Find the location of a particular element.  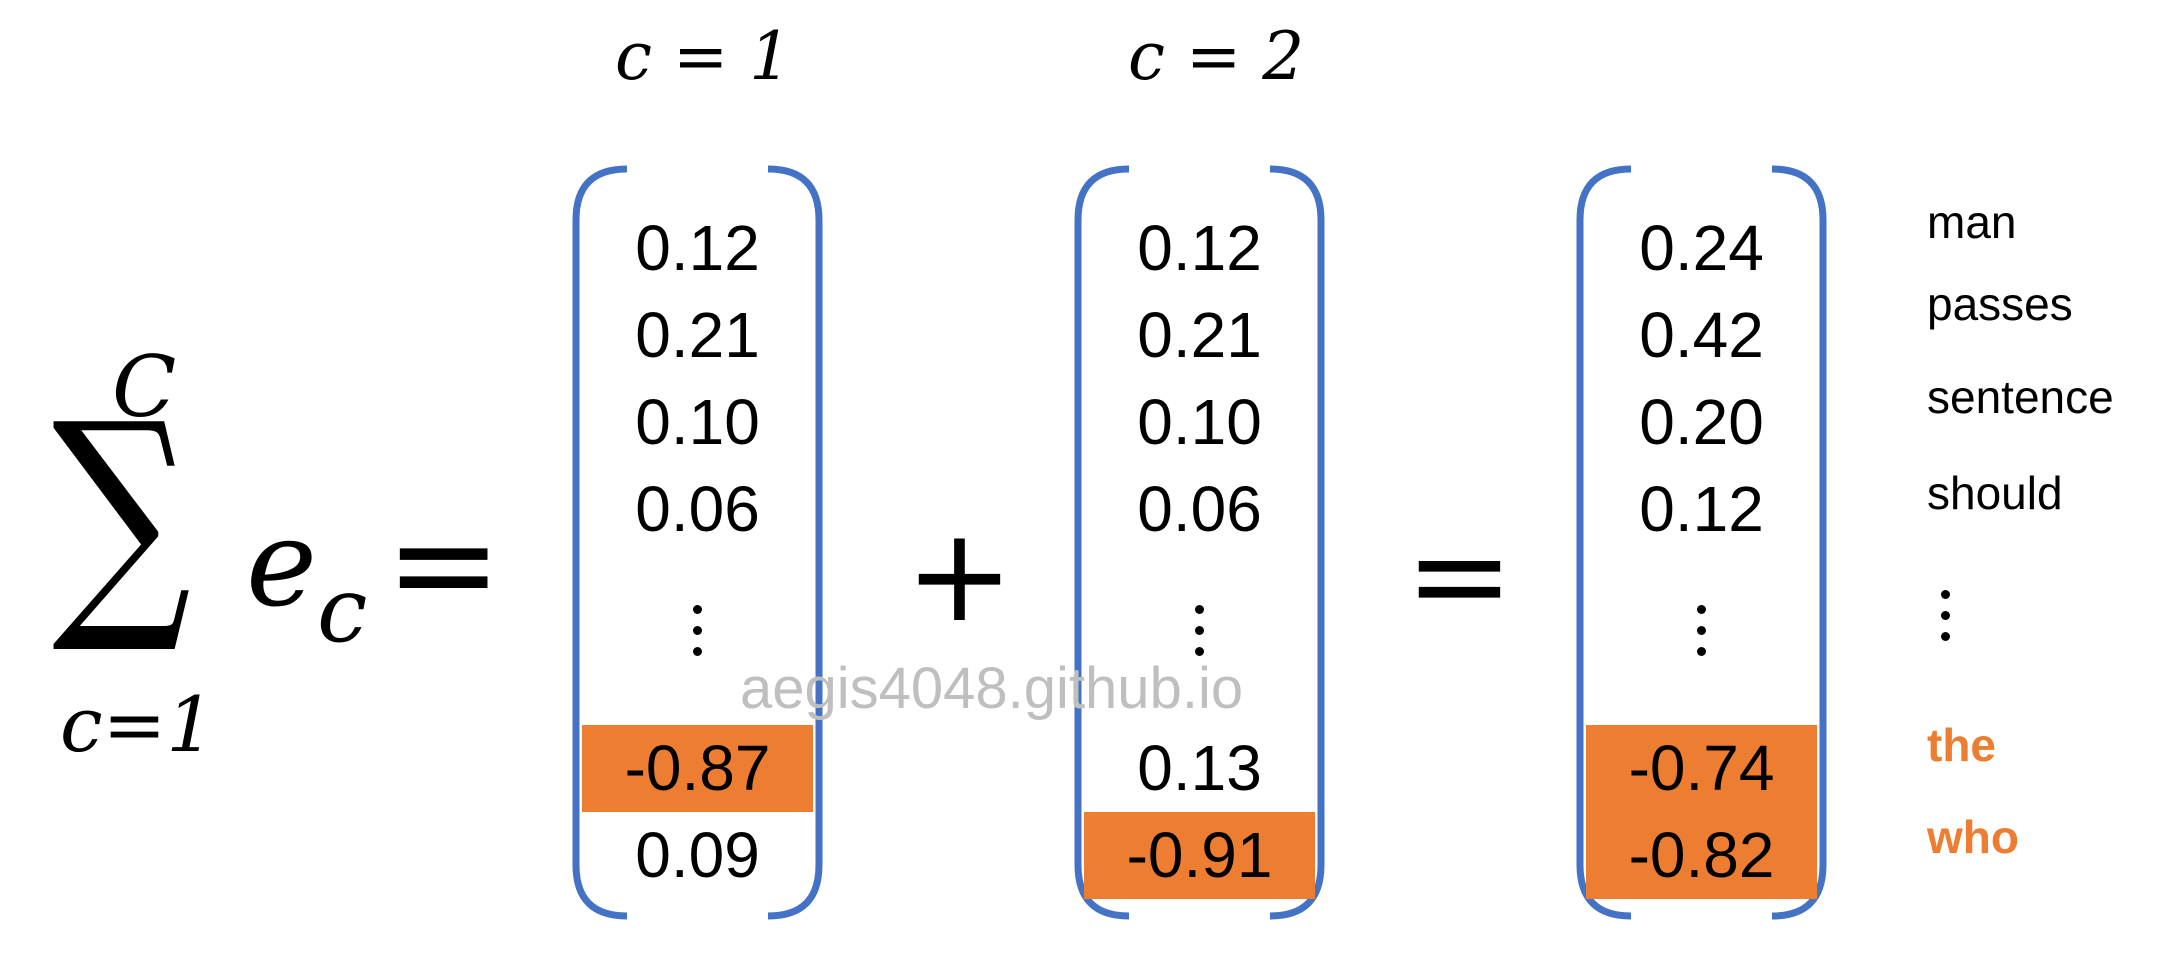

vector-2: 0.12 0.21 0.10 0.06 0.13 -0.91 is located at coordinates (1199, 542).